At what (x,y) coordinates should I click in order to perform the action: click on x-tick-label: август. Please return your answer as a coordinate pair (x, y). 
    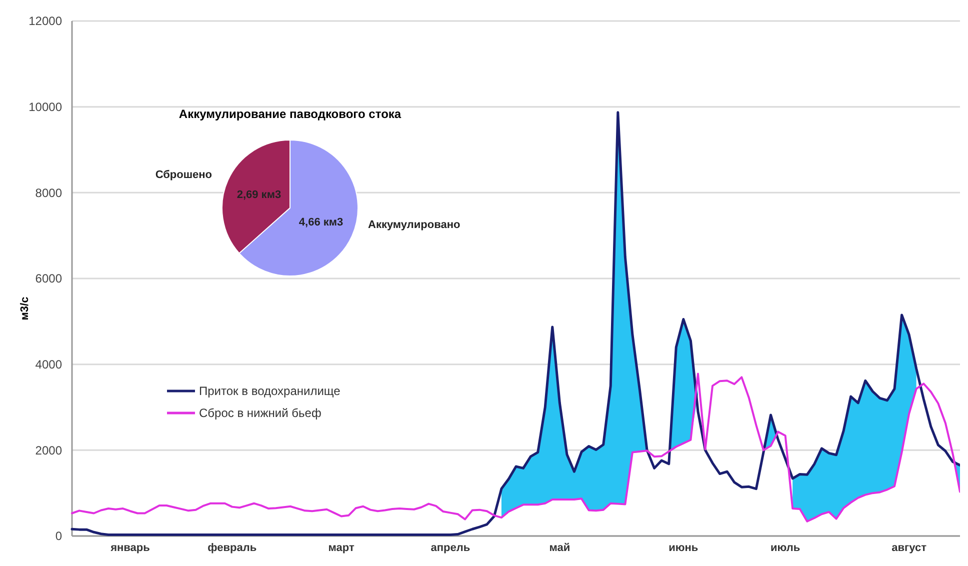
    Looking at the image, I should click on (910, 548).